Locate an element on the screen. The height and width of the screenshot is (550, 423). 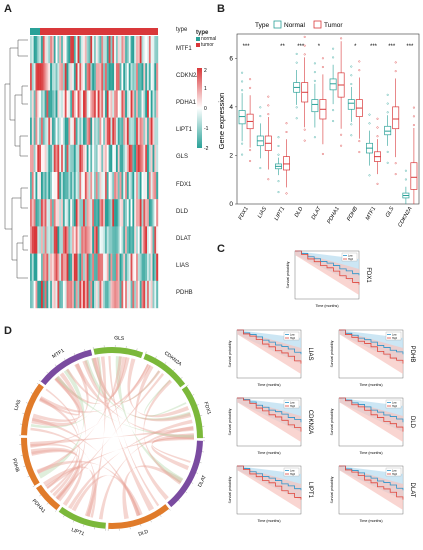
box-ytick: 0 is located at coordinates (231, 204).